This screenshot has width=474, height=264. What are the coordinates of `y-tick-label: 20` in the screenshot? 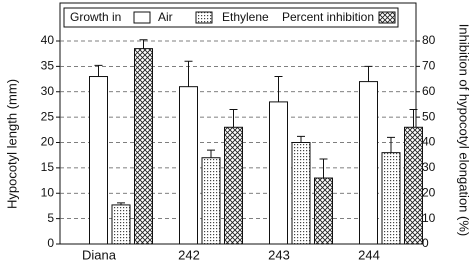 It's located at (48, 142).